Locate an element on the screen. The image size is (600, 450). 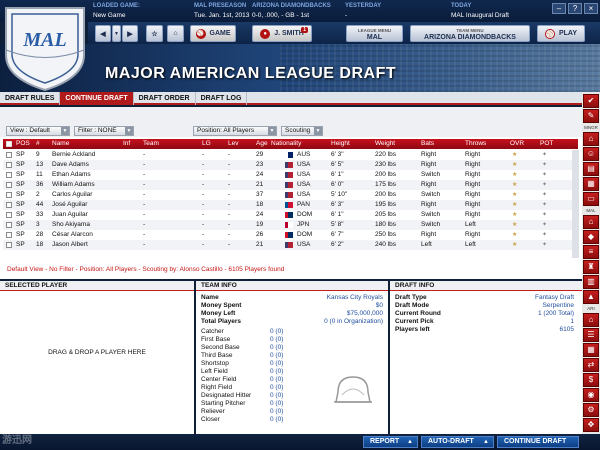
scouting-dropdown: Scouting ▼ is located at coordinates (302, 131).